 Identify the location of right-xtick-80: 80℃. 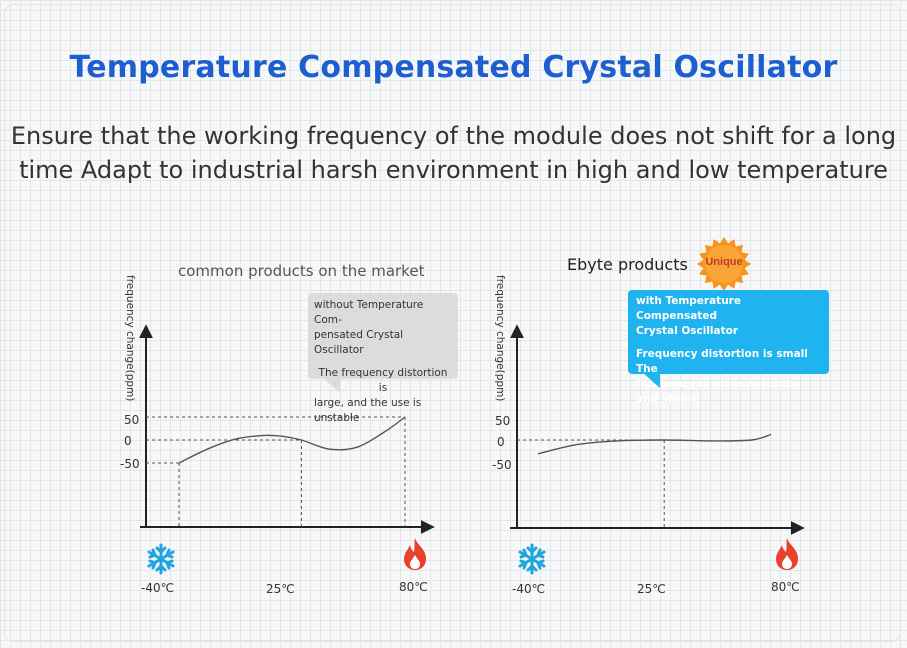
(785, 587).